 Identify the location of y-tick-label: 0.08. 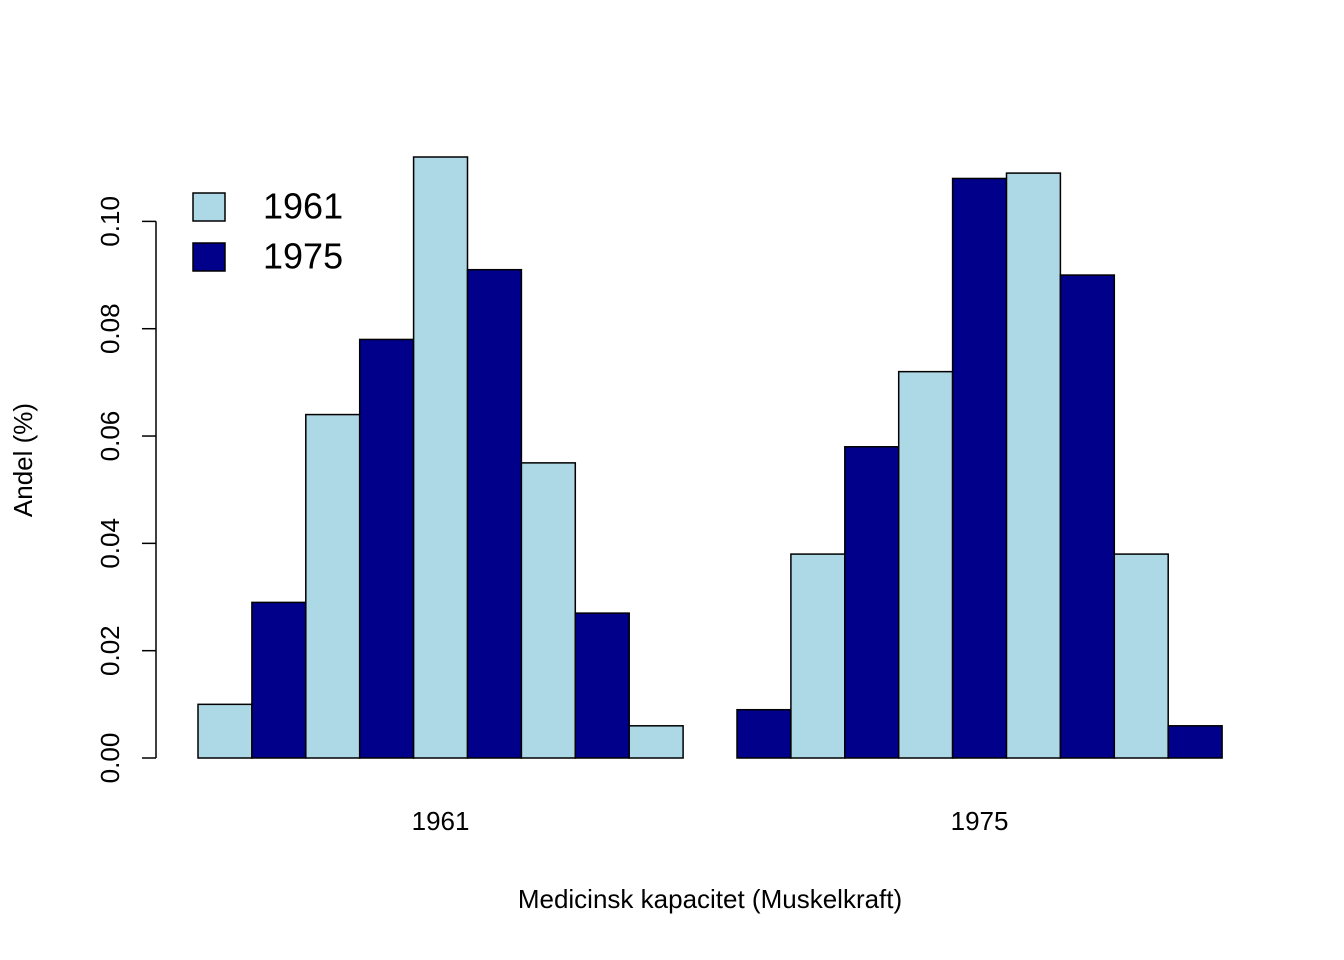
(110, 328).